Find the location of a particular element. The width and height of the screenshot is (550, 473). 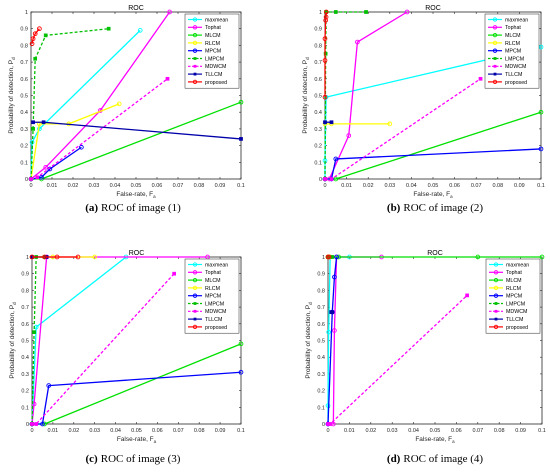

y-axis-label-main: Probability of detection, P is located at coordinates (11, 97).